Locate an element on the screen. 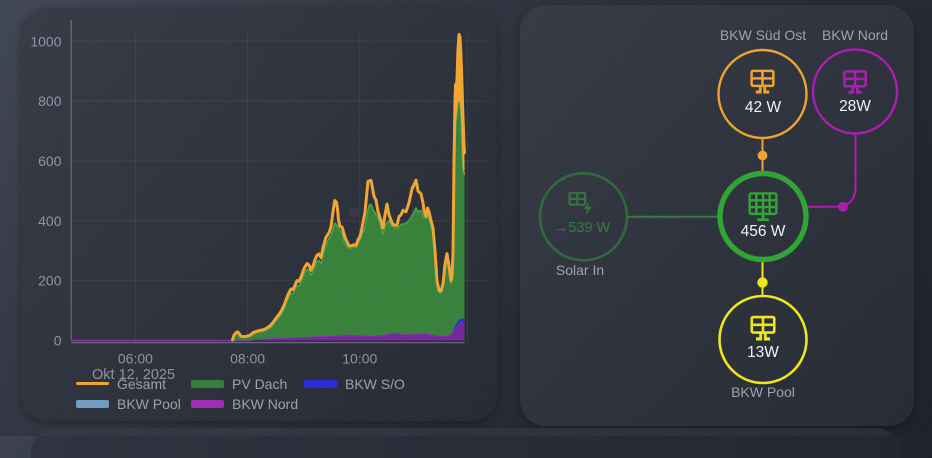 Image resolution: width=932 pixels, height=458 pixels. svg-text: 0 is located at coordinates (58, 341).